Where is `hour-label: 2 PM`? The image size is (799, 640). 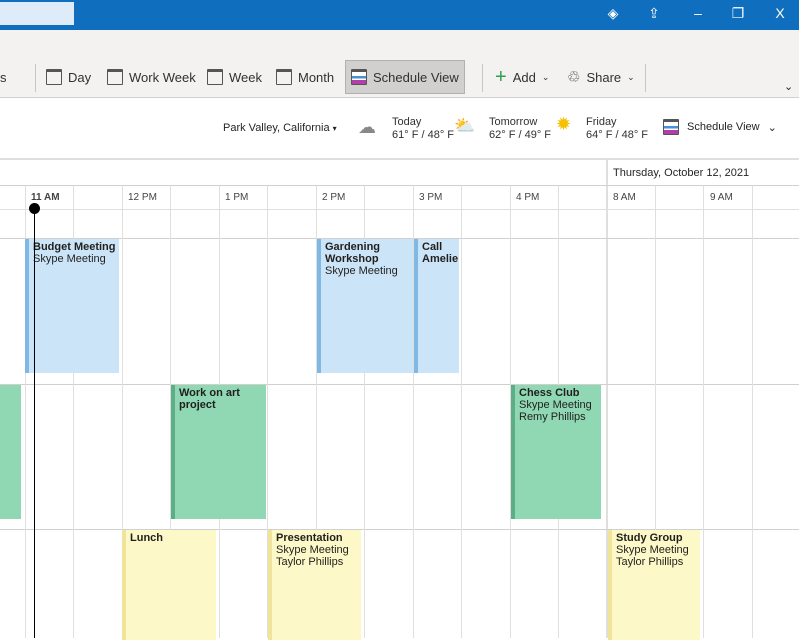 hour-label: 2 PM is located at coordinates (334, 197).